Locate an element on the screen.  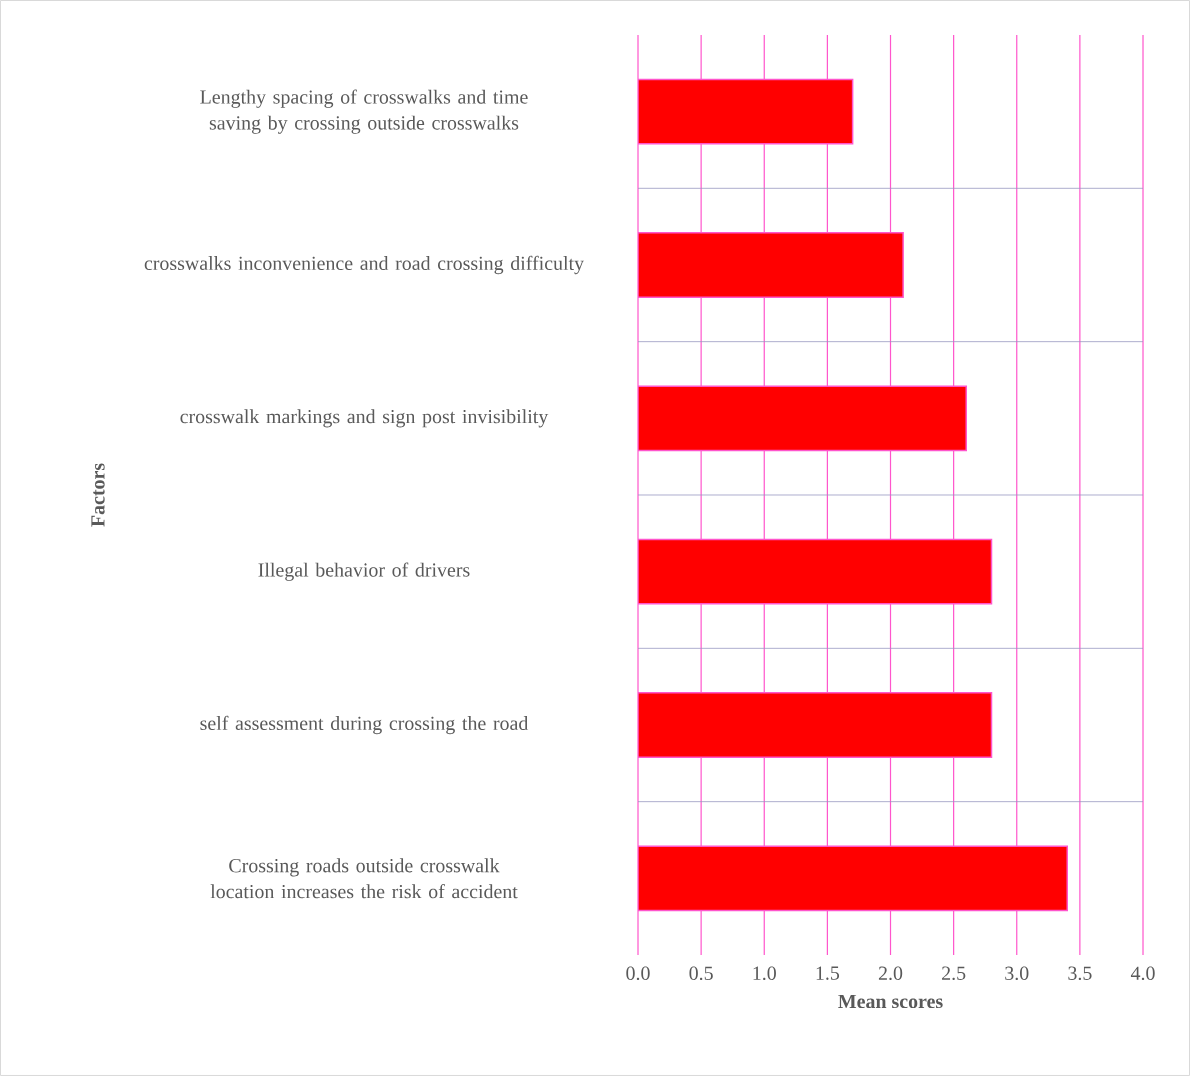
y-tick-label: Crossing roads outside crosswalk location increases the risk of accident is located at coordinates (364, 878).